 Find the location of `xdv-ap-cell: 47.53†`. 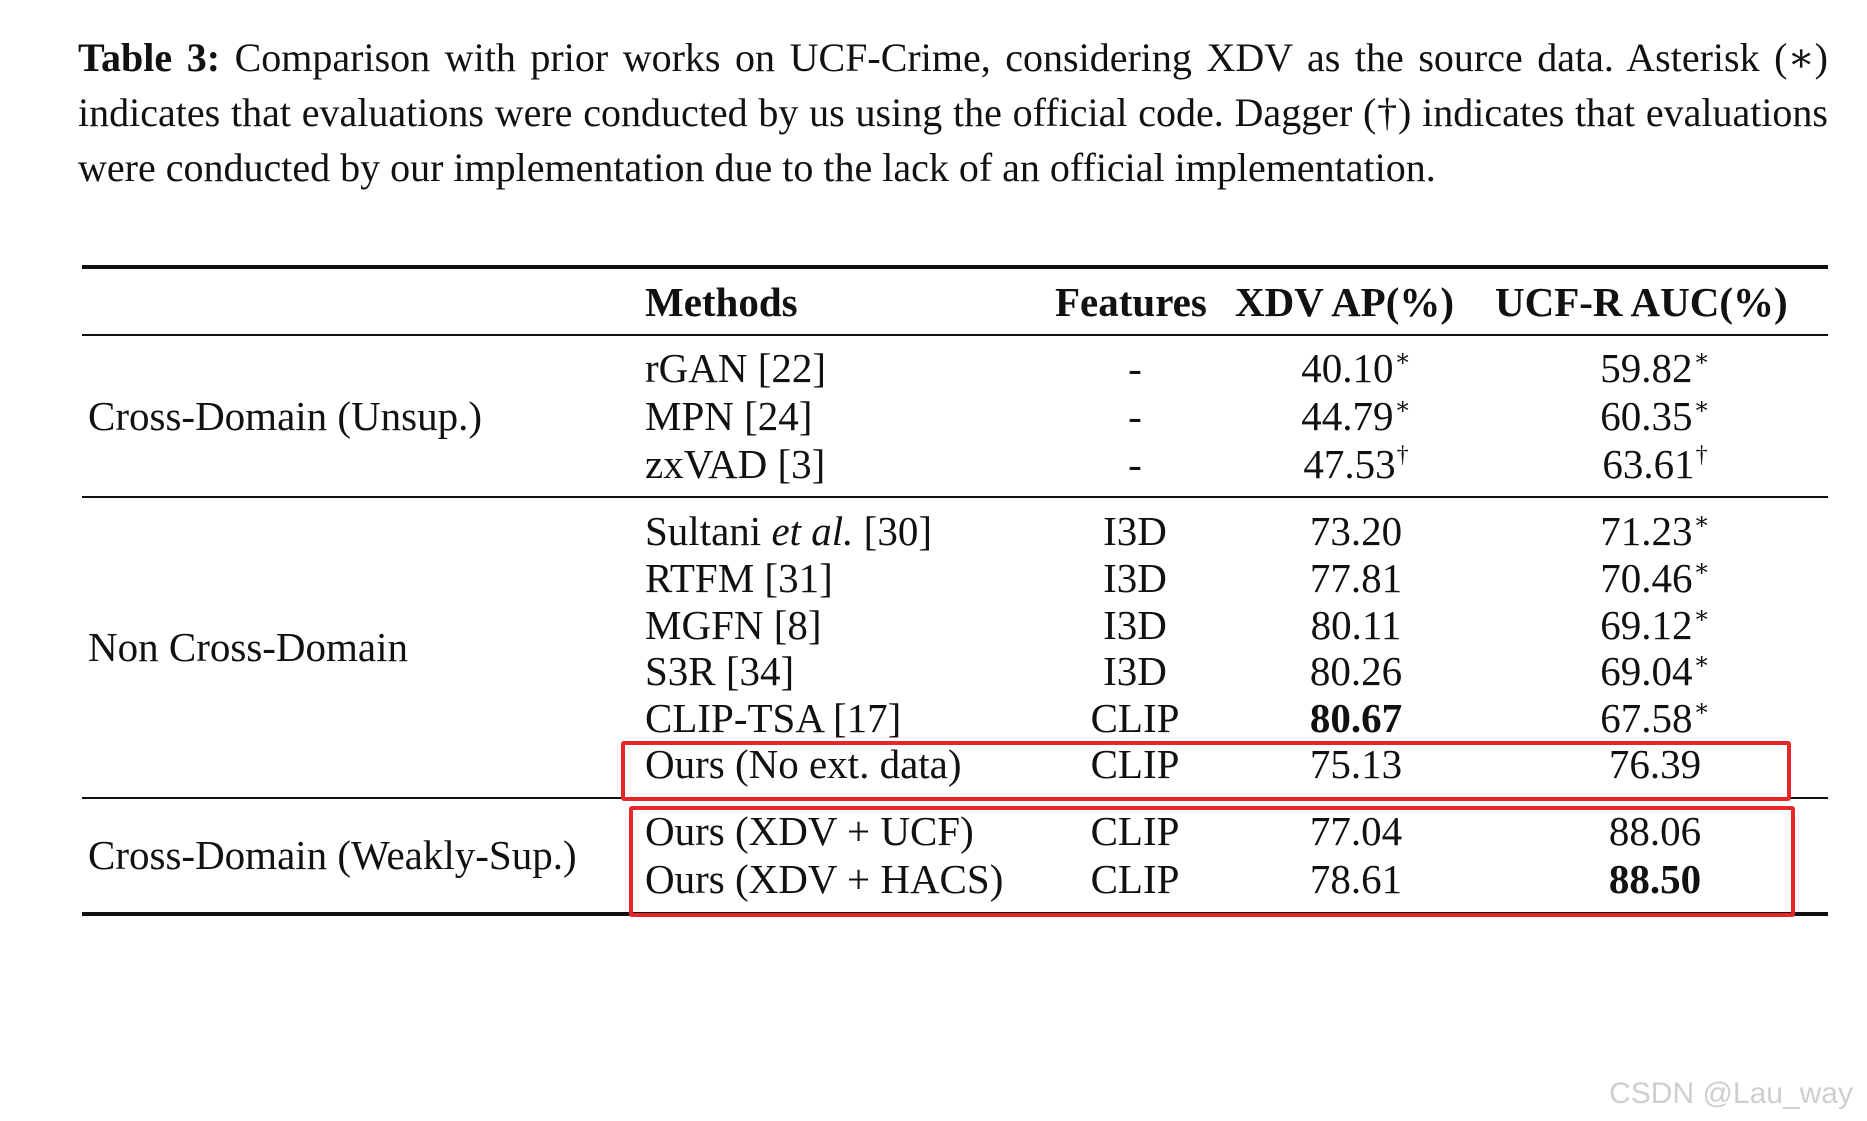

xdv-ap-cell: 47.53† is located at coordinates (1356, 464).